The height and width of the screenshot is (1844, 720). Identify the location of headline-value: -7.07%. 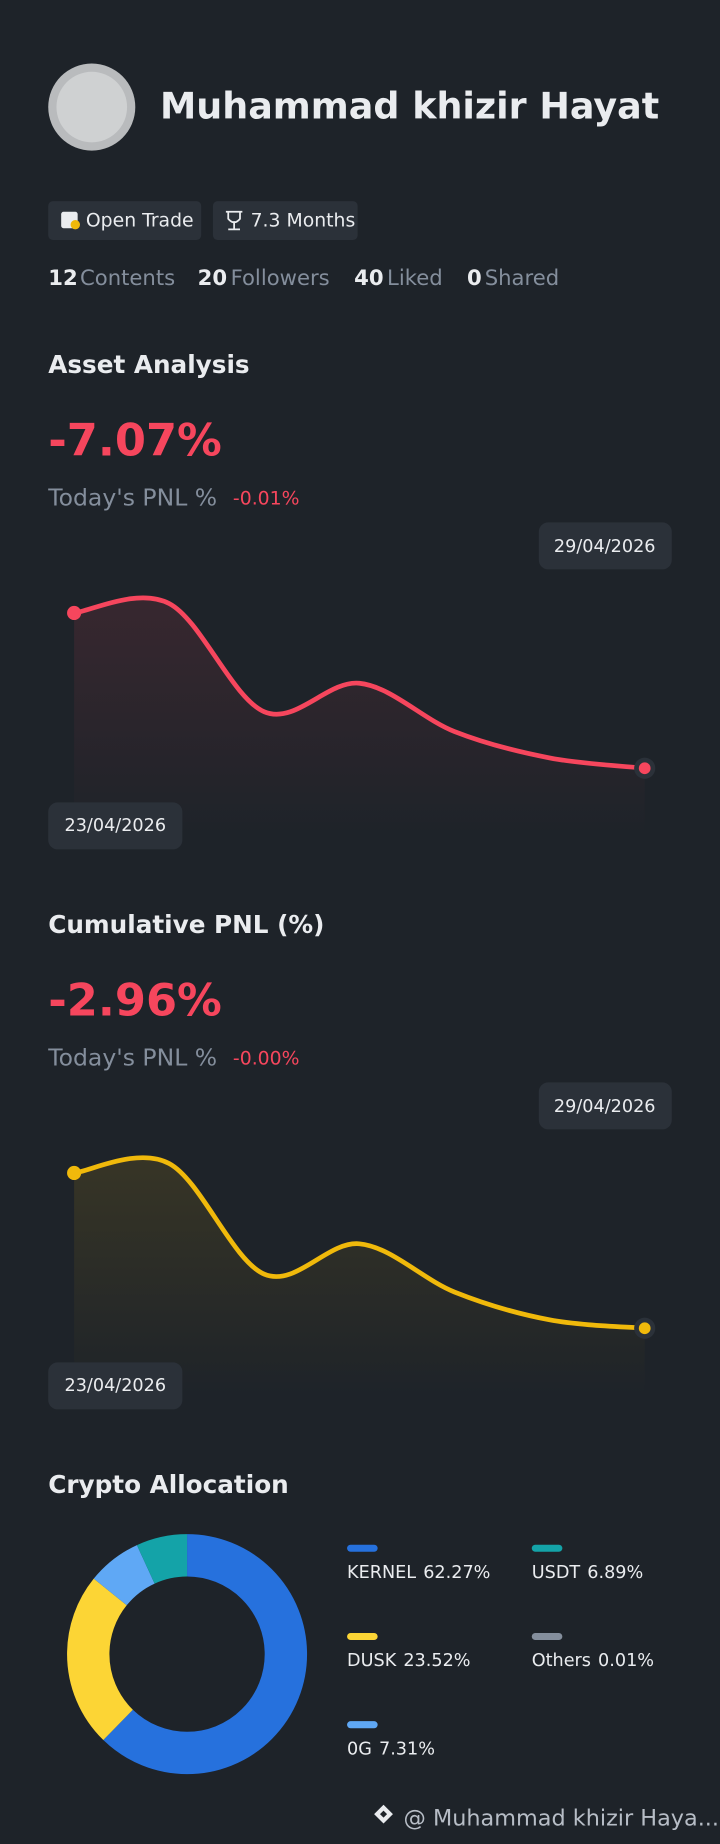
(135, 441).